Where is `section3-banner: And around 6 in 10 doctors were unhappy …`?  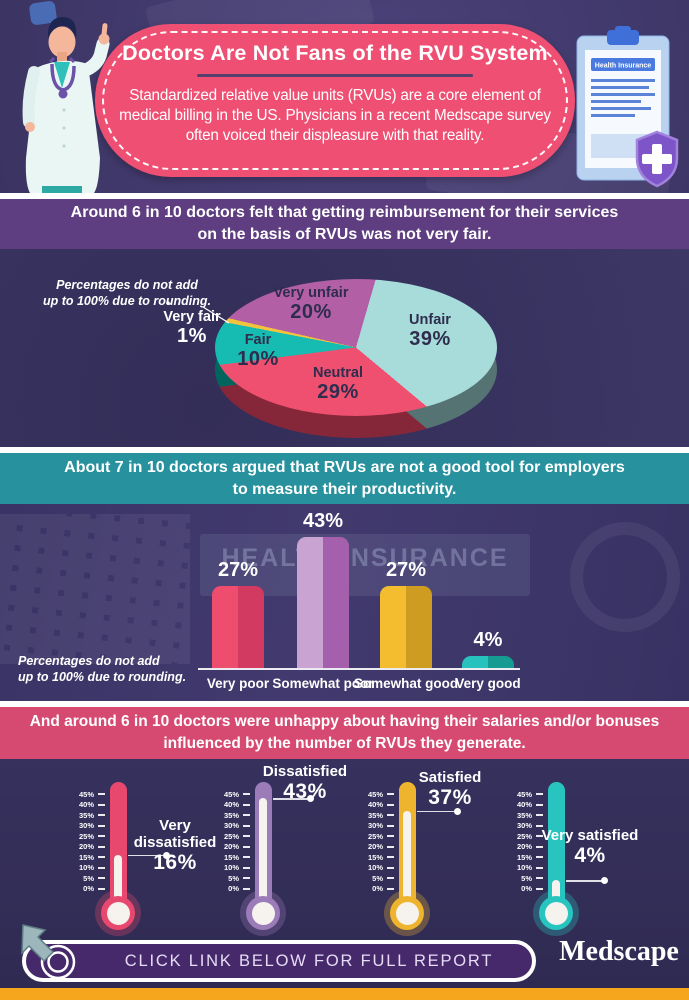 section3-banner: And around 6 in 10 doctors were unhappy … is located at coordinates (344, 733).